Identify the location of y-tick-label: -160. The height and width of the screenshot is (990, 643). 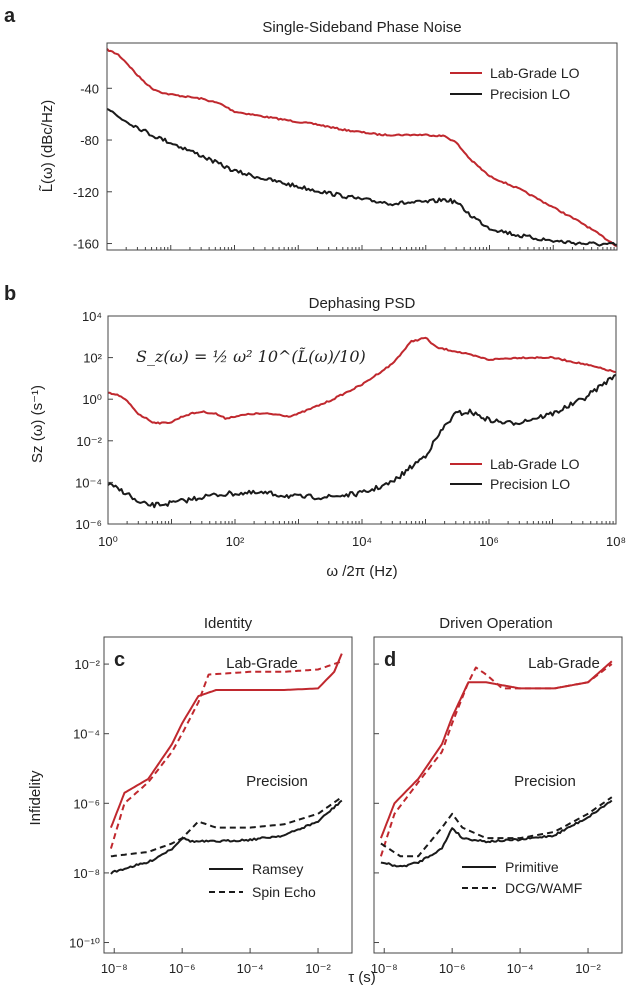
(86, 244).